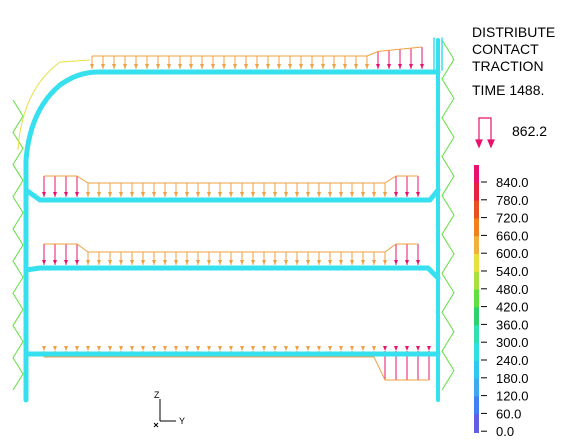 Image resolution: width=566 pixels, height=448 pixels. Describe the element at coordinates (513, 32) in the screenshot. I see `legend-title-line-1: DISTRIBUTE` at that location.